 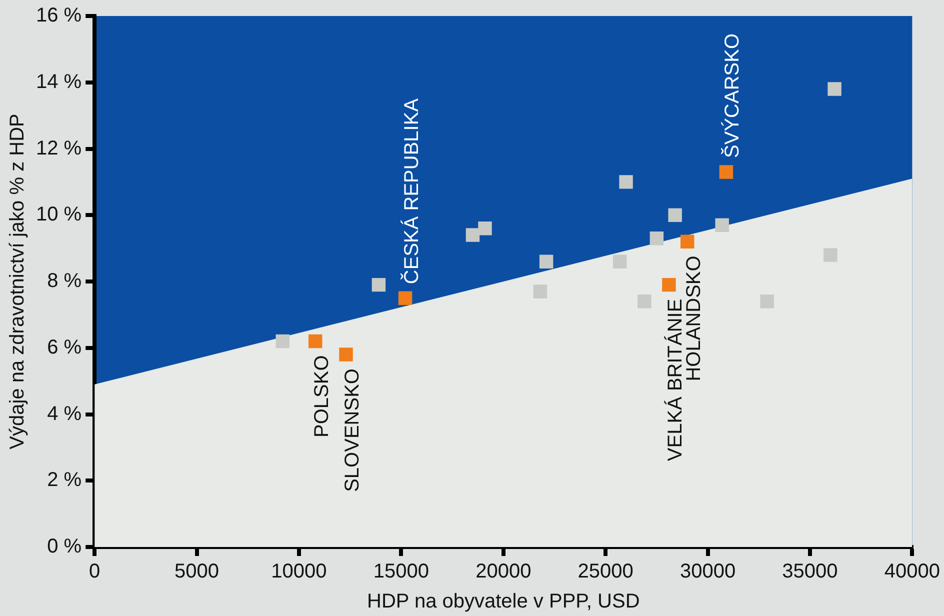 I want to click on y-tick-label: 14 %, so click(x=59, y=81).